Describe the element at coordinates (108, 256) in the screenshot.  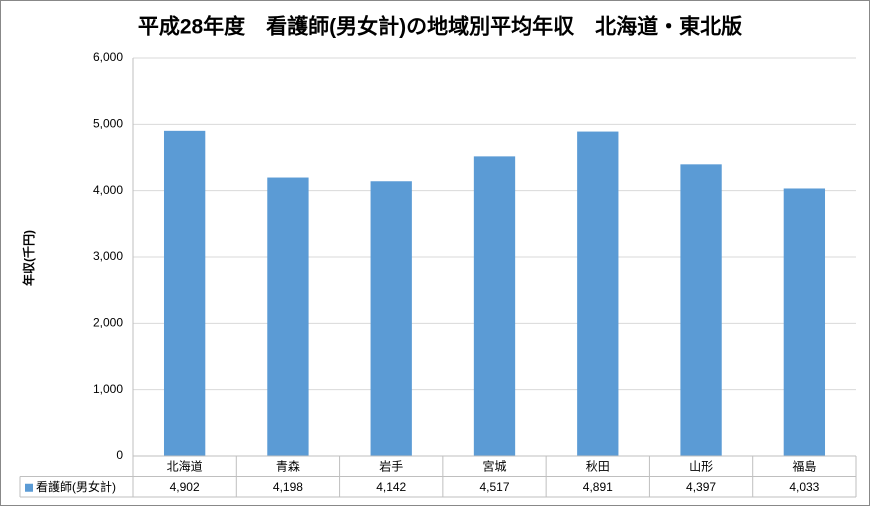
I see `y-tick-label: 3,000` at that location.